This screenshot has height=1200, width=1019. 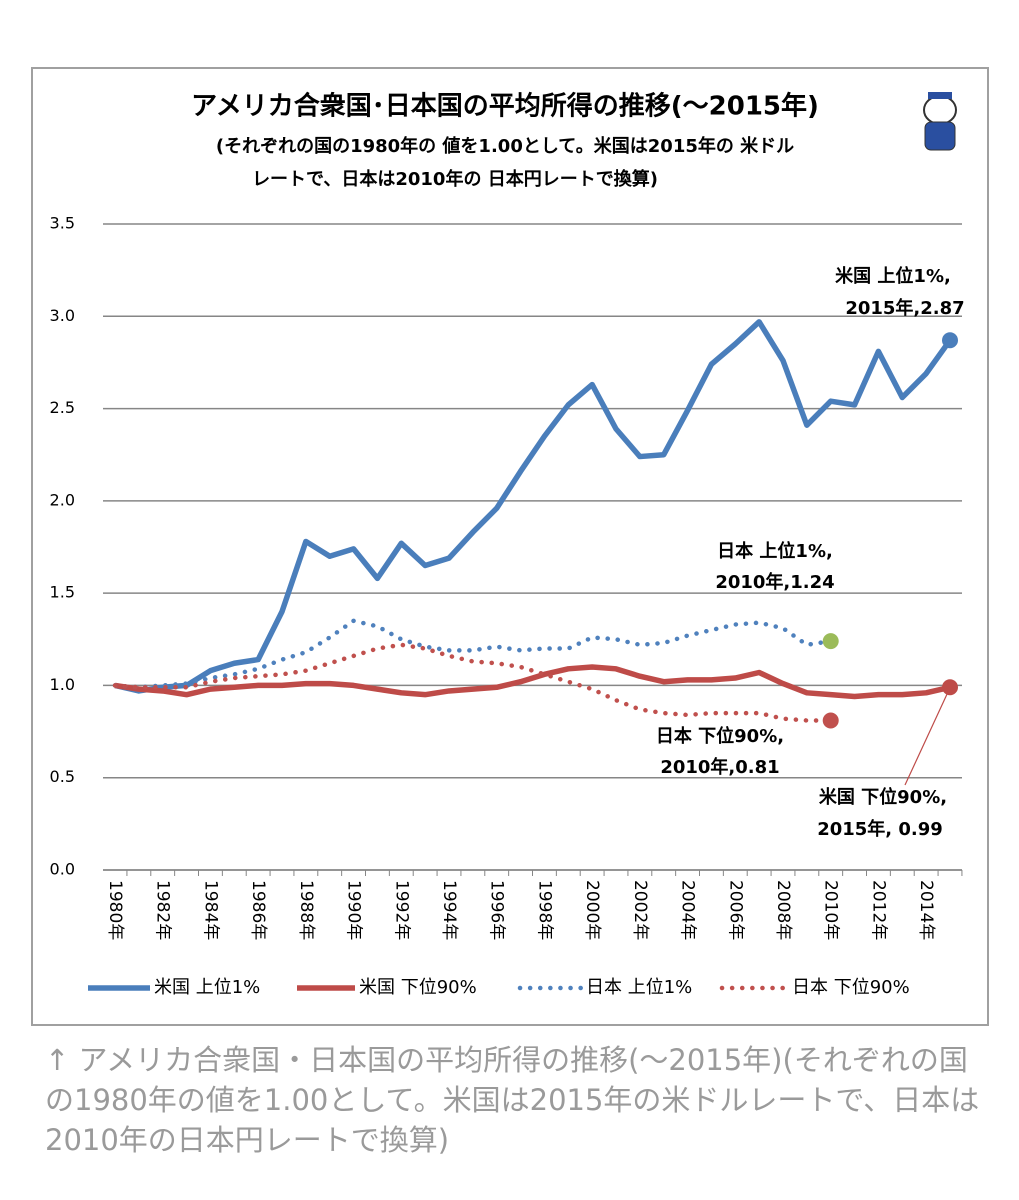 What do you see at coordinates (940, 121) in the screenshot?
I see `mascot-icon` at bounding box center [940, 121].